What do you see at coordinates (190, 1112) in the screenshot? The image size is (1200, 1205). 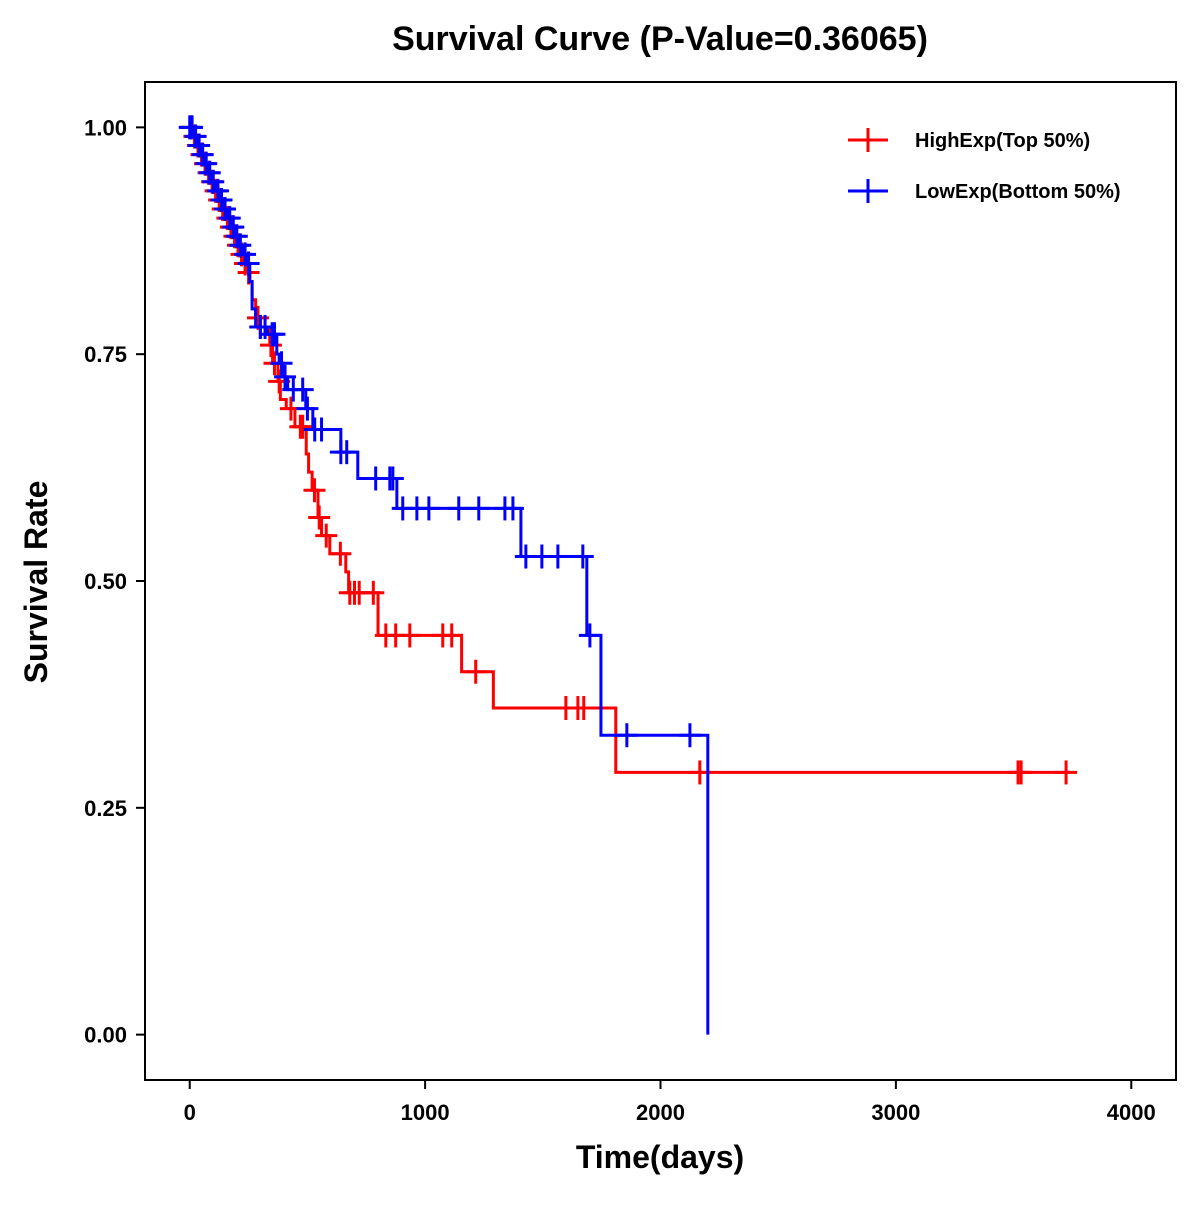 I see `x-tick-label: 0` at bounding box center [190, 1112].